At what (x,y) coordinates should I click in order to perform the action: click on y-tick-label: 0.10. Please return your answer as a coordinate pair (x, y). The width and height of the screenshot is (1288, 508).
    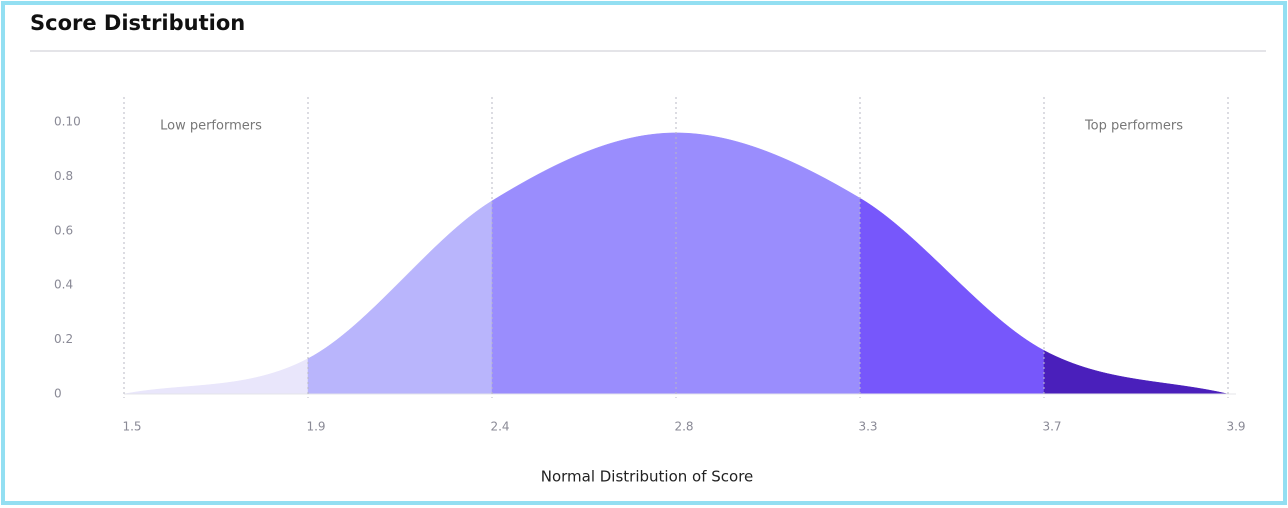
    Looking at the image, I should click on (67, 122).